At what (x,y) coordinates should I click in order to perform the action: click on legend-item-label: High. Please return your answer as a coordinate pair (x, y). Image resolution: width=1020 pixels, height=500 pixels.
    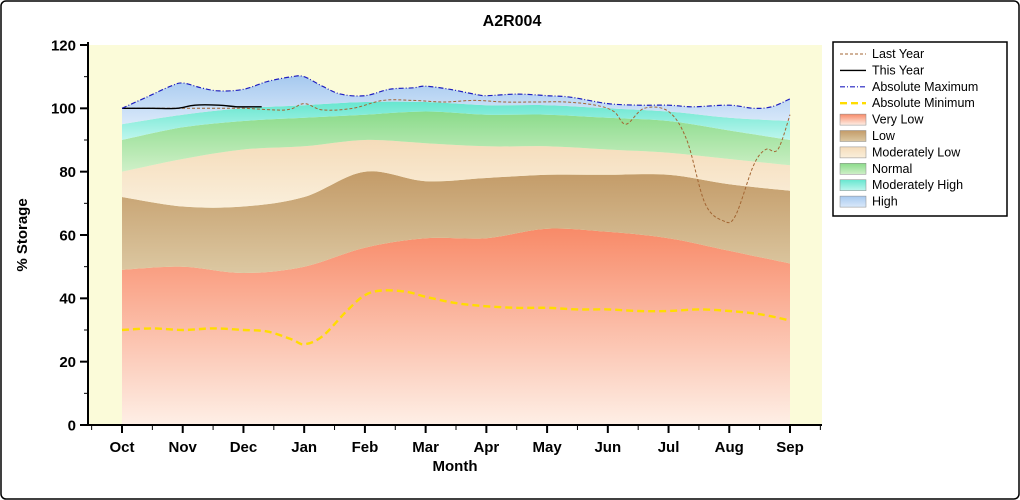
    Looking at the image, I should click on (885, 202).